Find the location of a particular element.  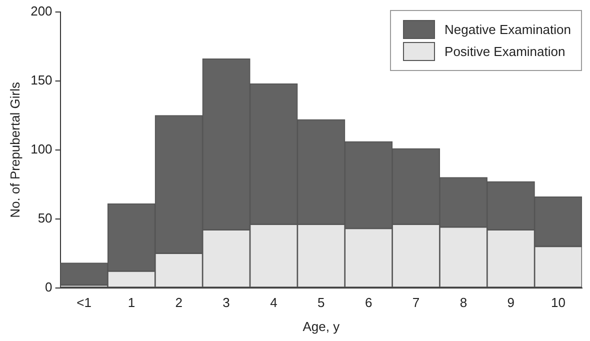

y-tick-label: 50 is located at coordinates (45, 218).